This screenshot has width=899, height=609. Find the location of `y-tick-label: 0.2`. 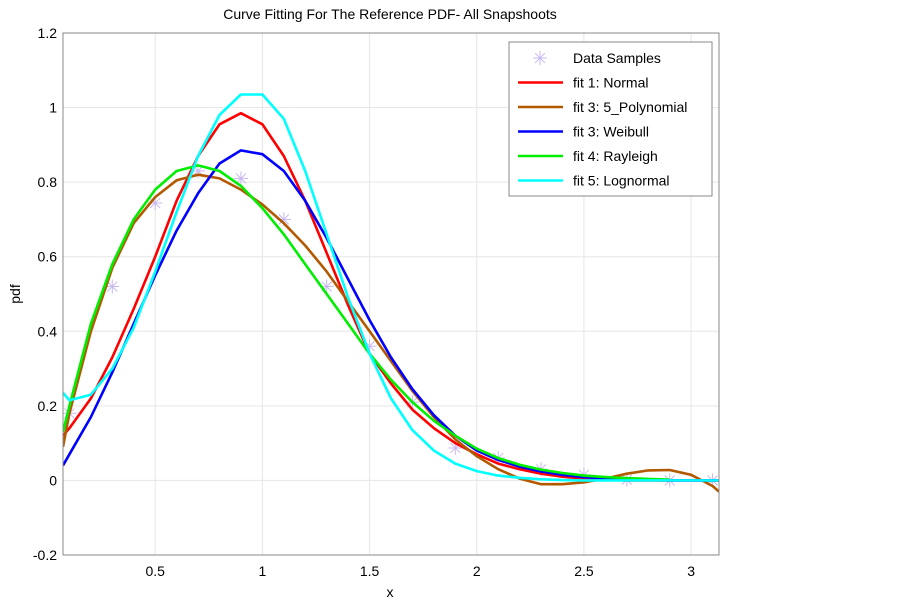

y-tick-label: 0.2 is located at coordinates (48, 406).